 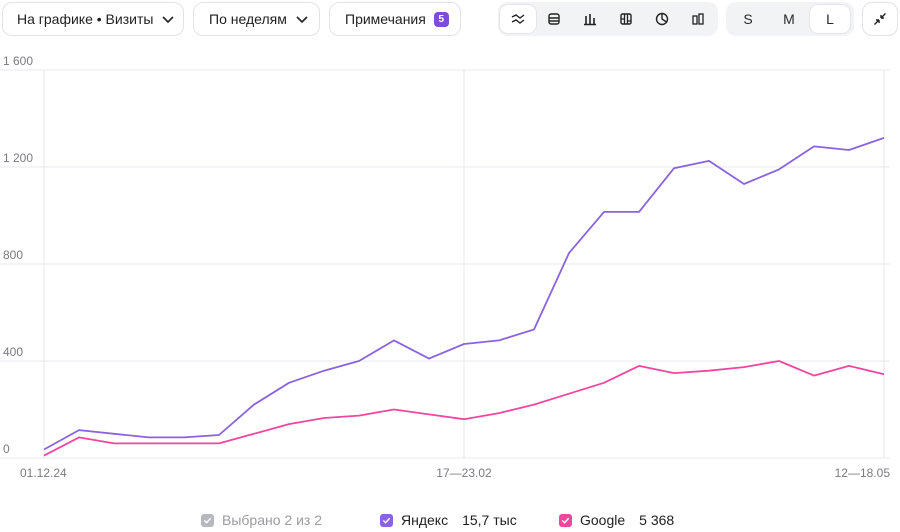 I want to click on legend-item-google: Google 5 368, so click(x=616, y=520).